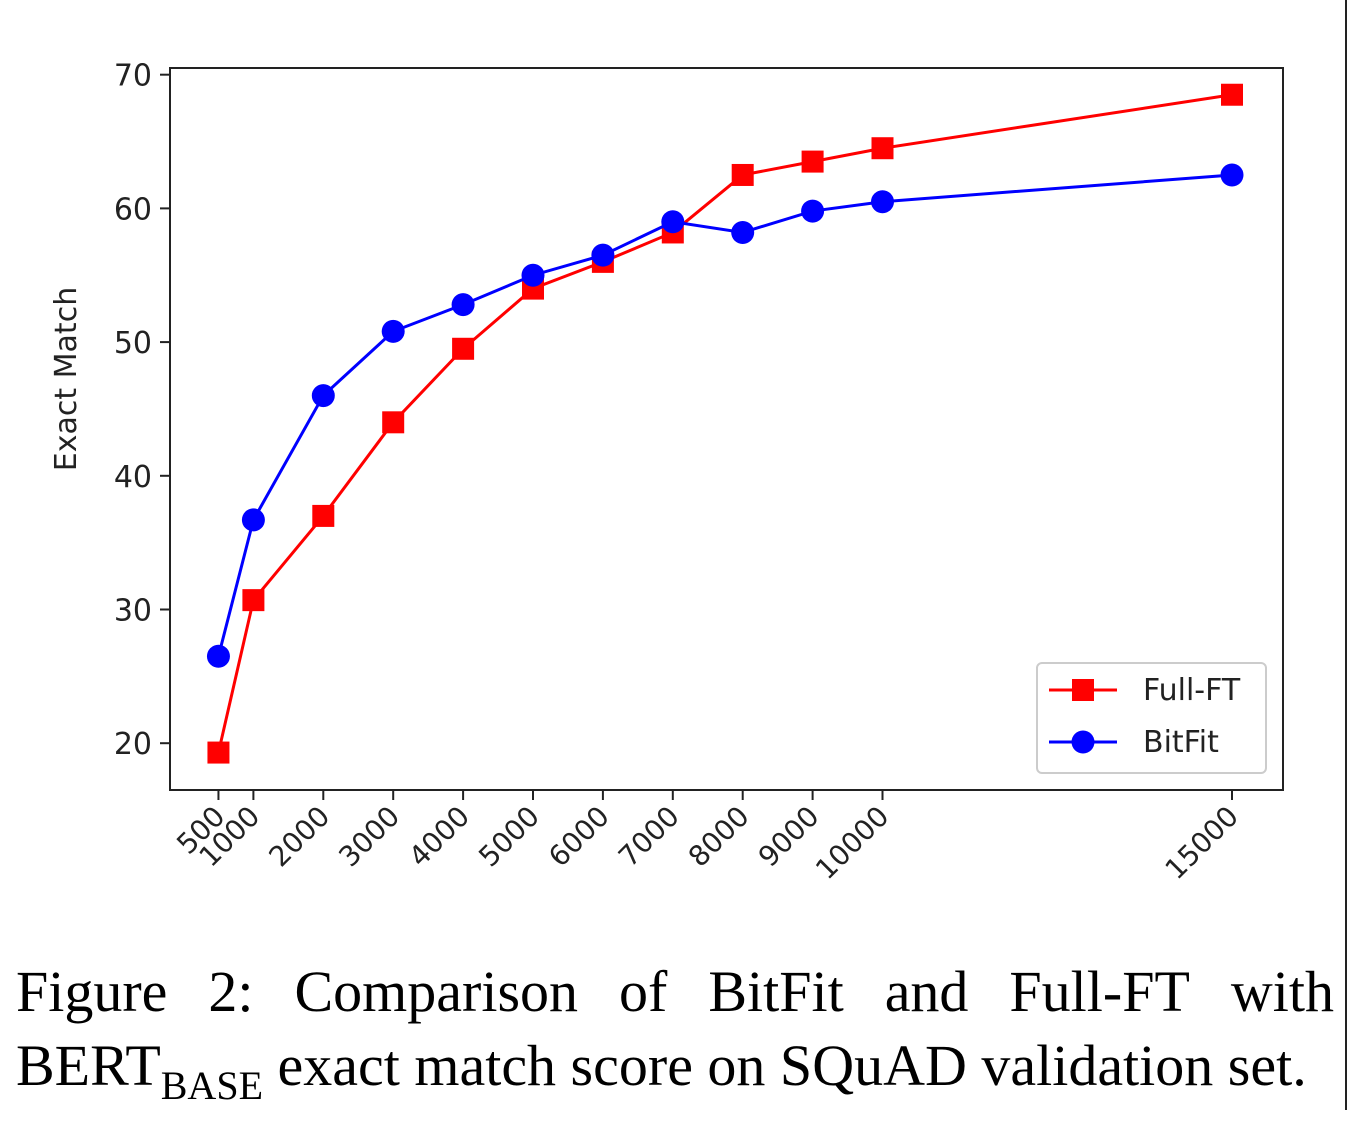 The height and width of the screenshot is (1123, 1350). Describe the element at coordinates (211, 1085) in the screenshot. I see `caption-model-subscript: BASE` at that location.